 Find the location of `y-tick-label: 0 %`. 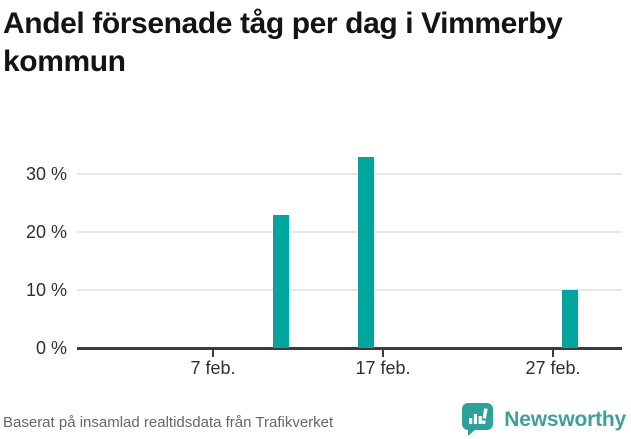

y-tick-label: 0 % is located at coordinates (51, 348).